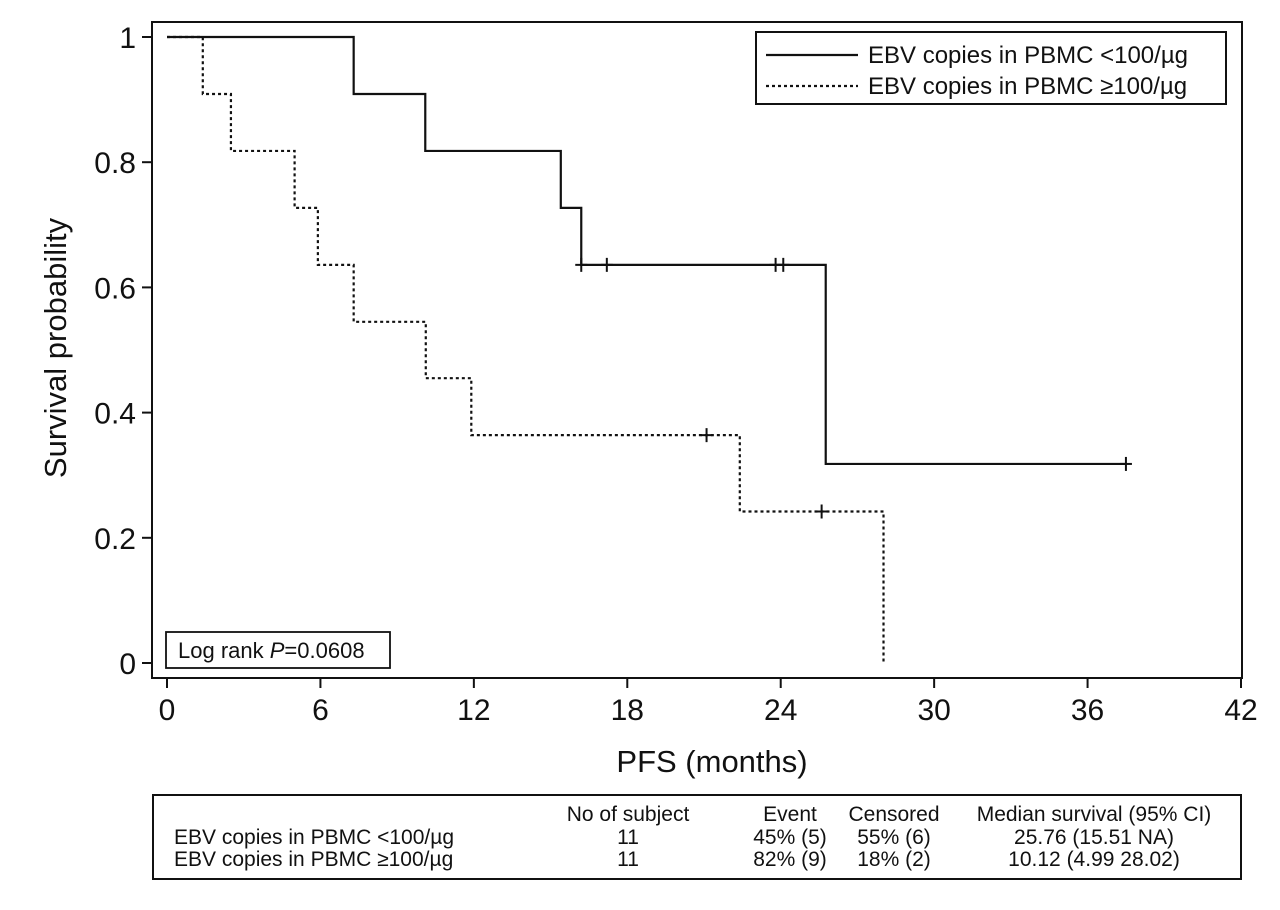 The image size is (1280, 910). I want to click on row-label-low: EBV copies in PBMC <100/µg, so click(314, 837).